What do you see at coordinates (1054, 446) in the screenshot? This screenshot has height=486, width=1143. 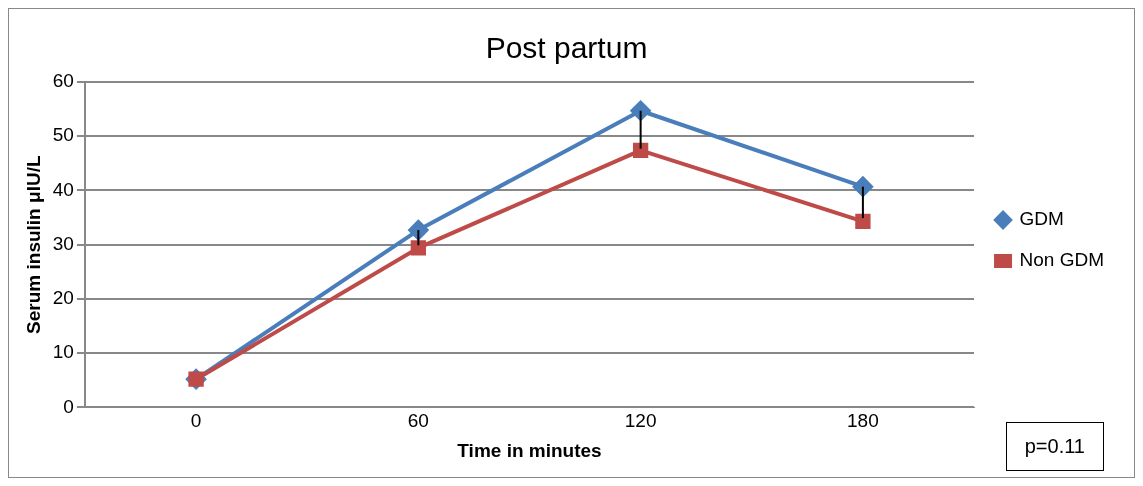 I see `text: p=0.11` at bounding box center [1054, 446].